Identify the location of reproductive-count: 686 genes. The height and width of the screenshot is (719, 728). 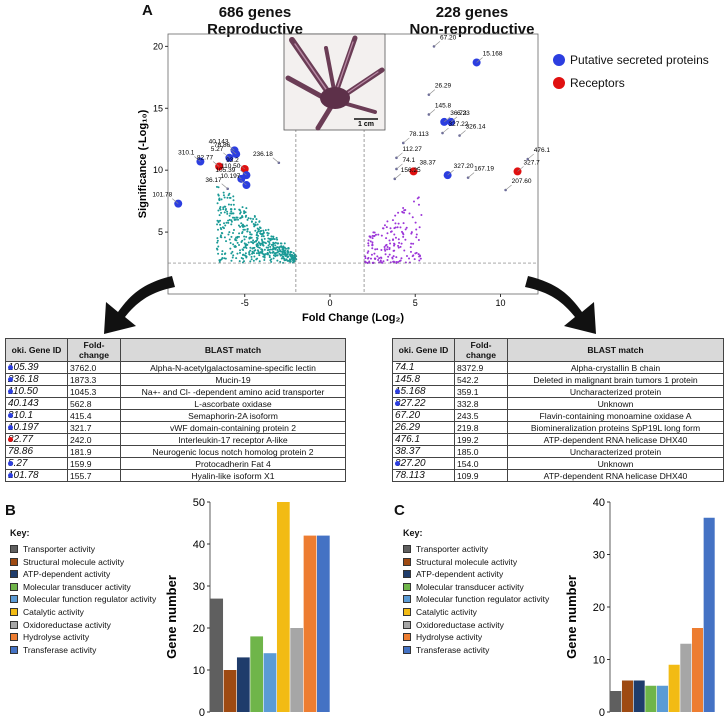
(255, 12).